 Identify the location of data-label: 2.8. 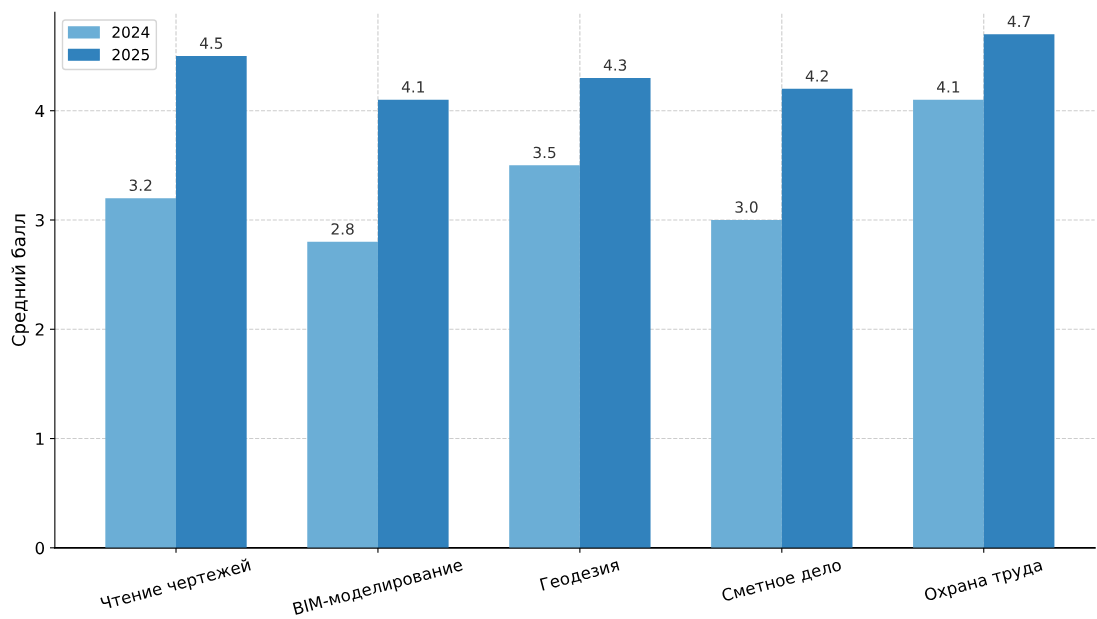
(342, 229).